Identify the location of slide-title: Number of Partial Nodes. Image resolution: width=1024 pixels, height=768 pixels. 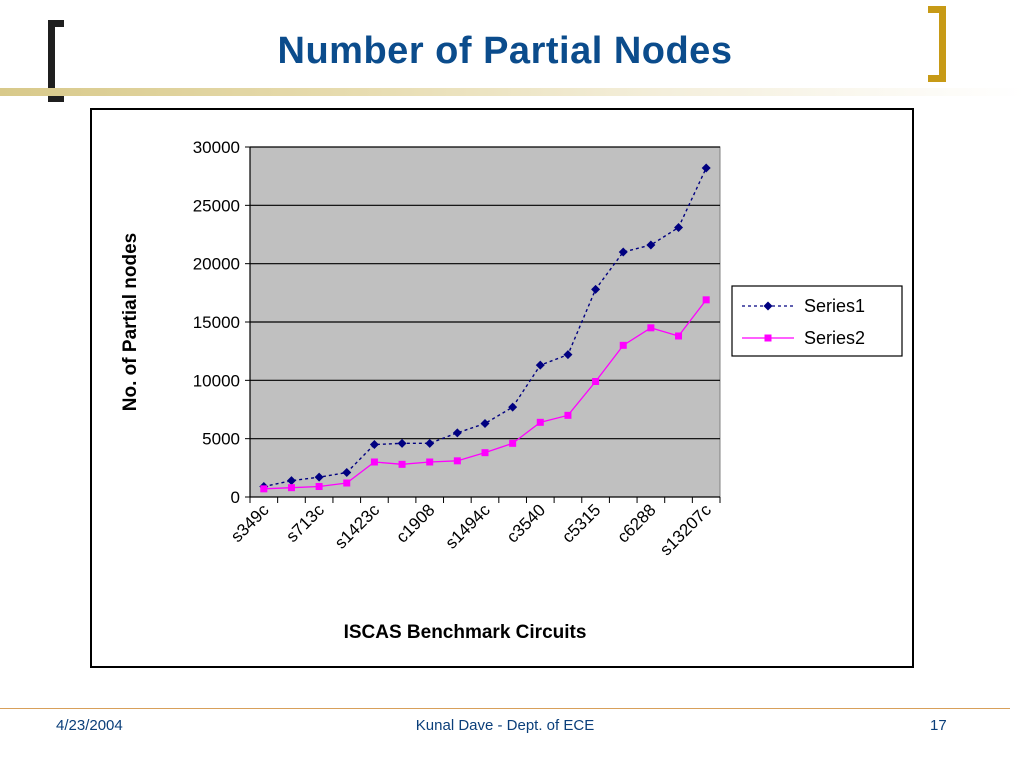
(505, 51).